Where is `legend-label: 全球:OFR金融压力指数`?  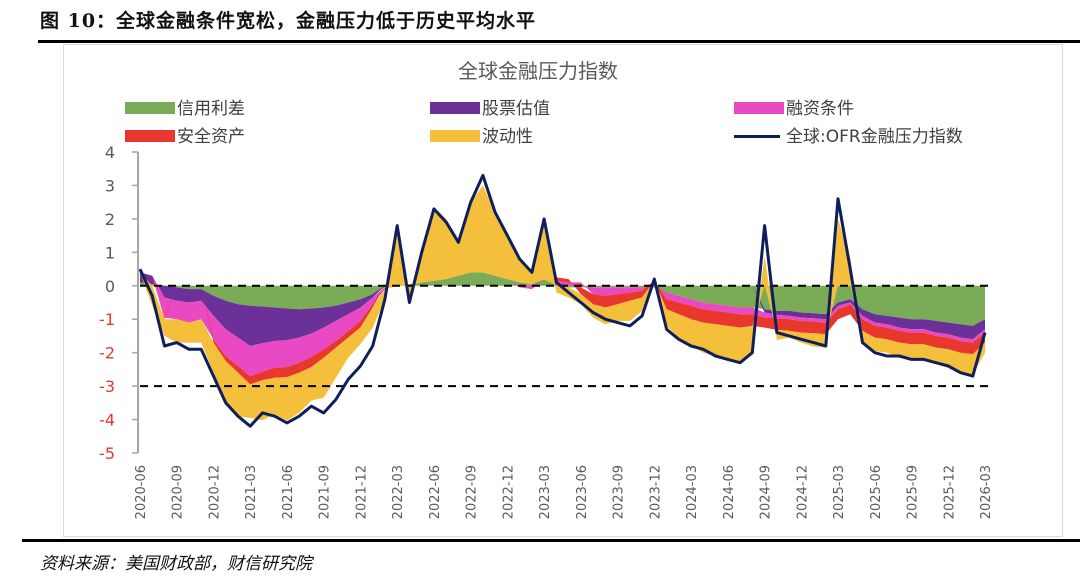
legend-label: 全球:OFR金融压力指数 is located at coordinates (874, 137).